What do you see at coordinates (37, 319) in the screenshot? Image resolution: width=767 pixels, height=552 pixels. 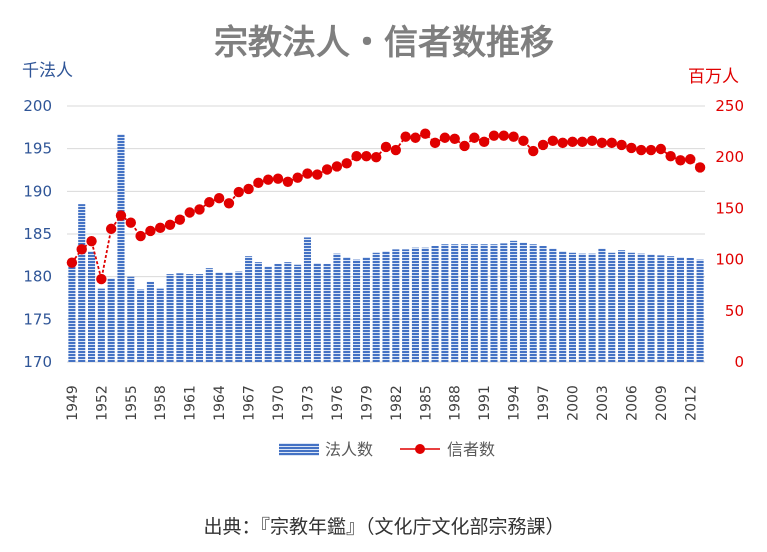 I see `left-tick-label: 175` at bounding box center [37, 319].